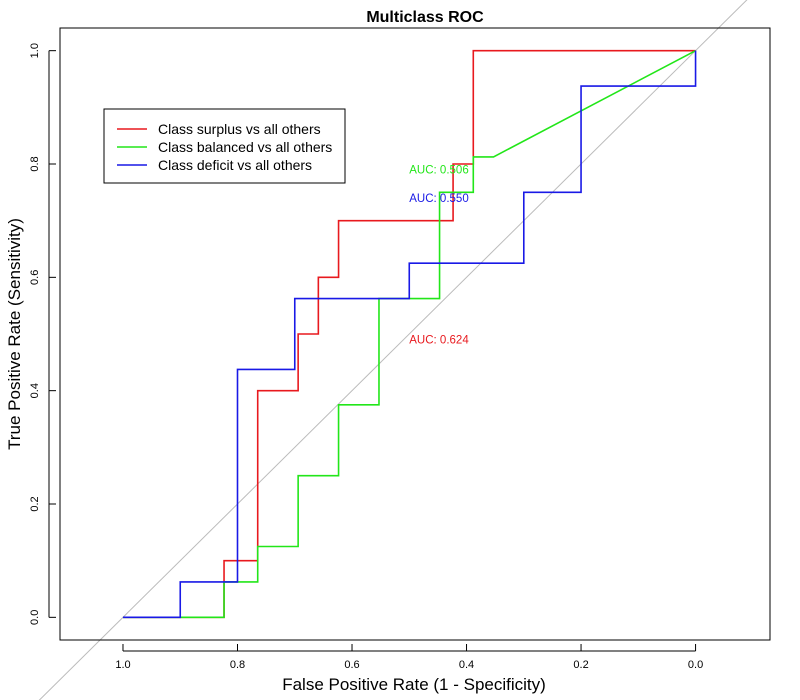  What do you see at coordinates (42, 334) in the screenshot?
I see `y-axis: 0.0 0.2 0.4 0.6 0.8 1.0` at bounding box center [42, 334].